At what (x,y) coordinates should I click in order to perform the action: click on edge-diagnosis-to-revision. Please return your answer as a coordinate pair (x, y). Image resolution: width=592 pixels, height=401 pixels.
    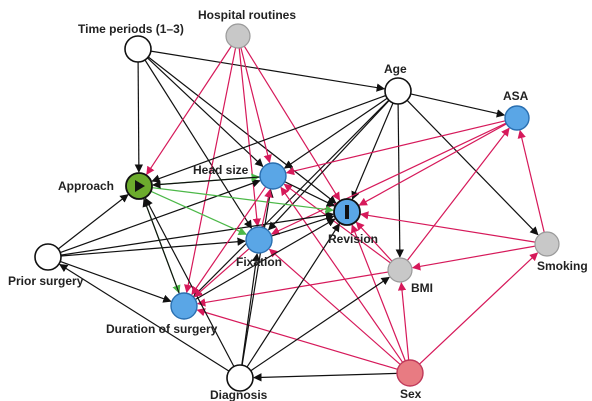
    Looking at the image, I should click on (293, 295).